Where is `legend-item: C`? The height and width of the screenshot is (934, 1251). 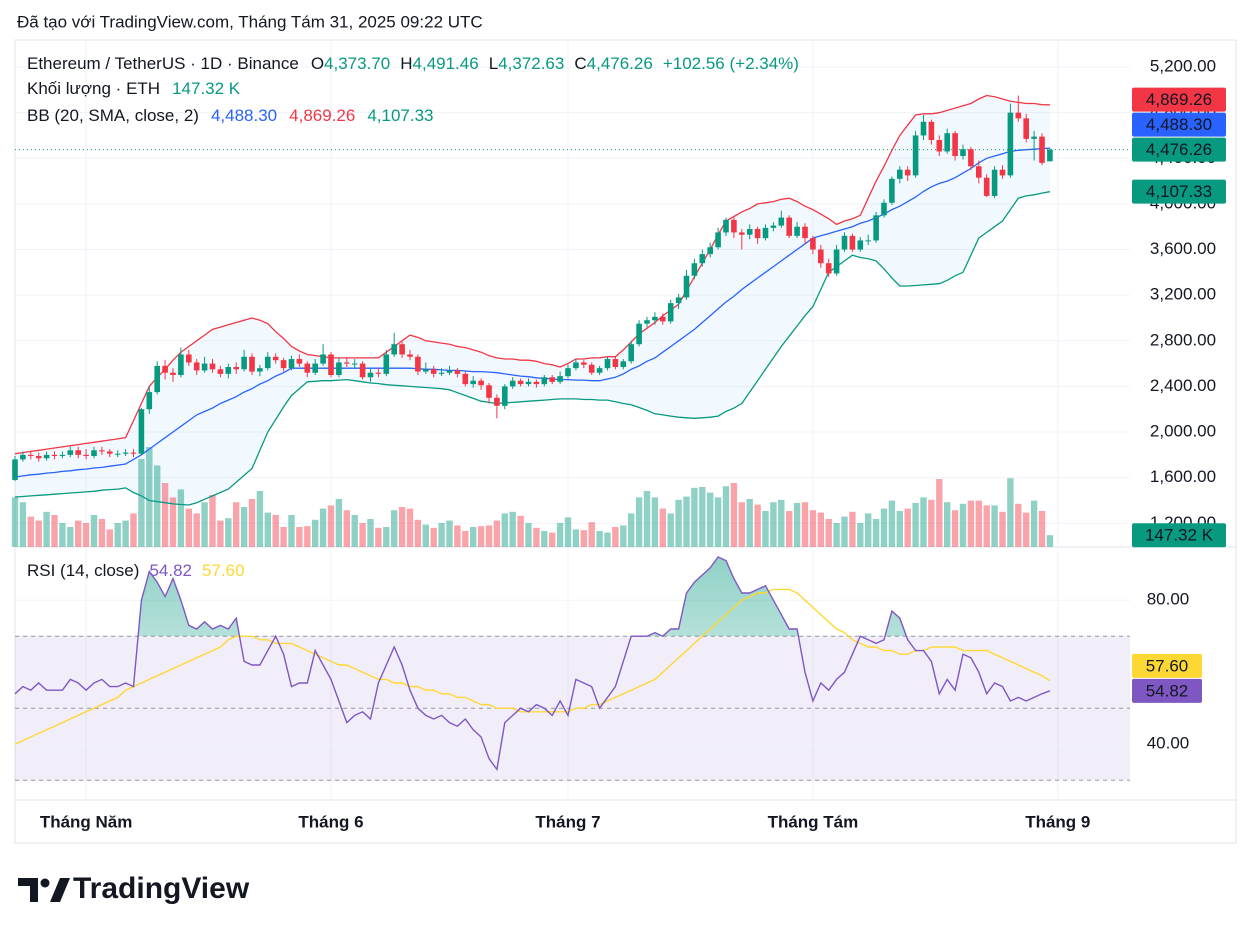
legend-item: C is located at coordinates (580, 63).